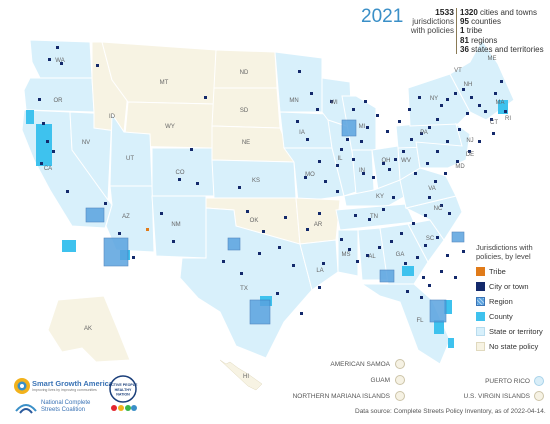 The image size is (550, 424). What do you see at coordinates (244, 73) in the screenshot?
I see `state-label-nd: ND` at bounding box center [244, 73].